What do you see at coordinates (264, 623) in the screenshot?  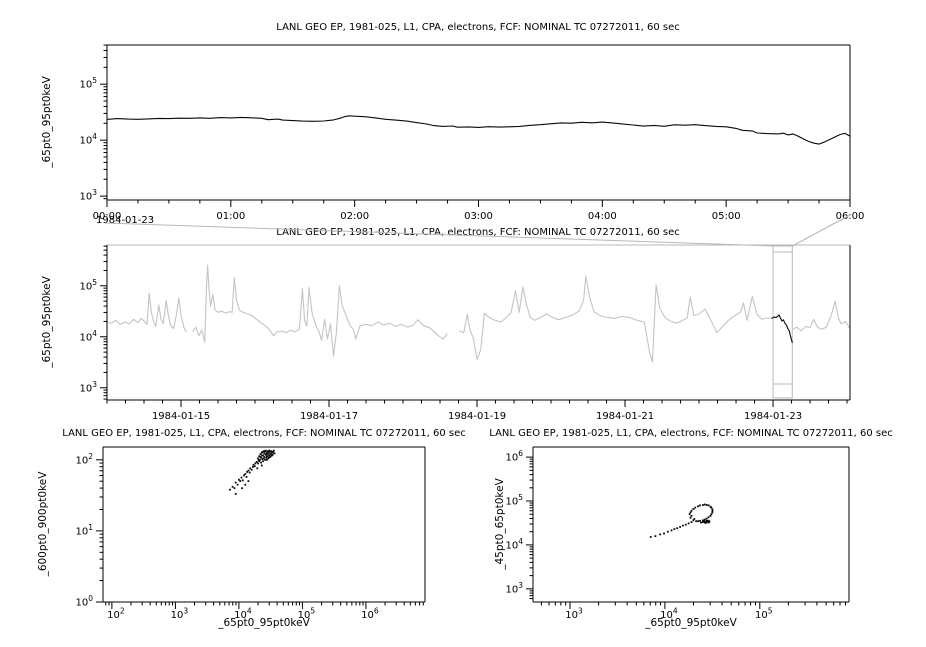 I see `bottom-left-plot-xlabel: _65pt0_95pt0keV` at bounding box center [264, 623].